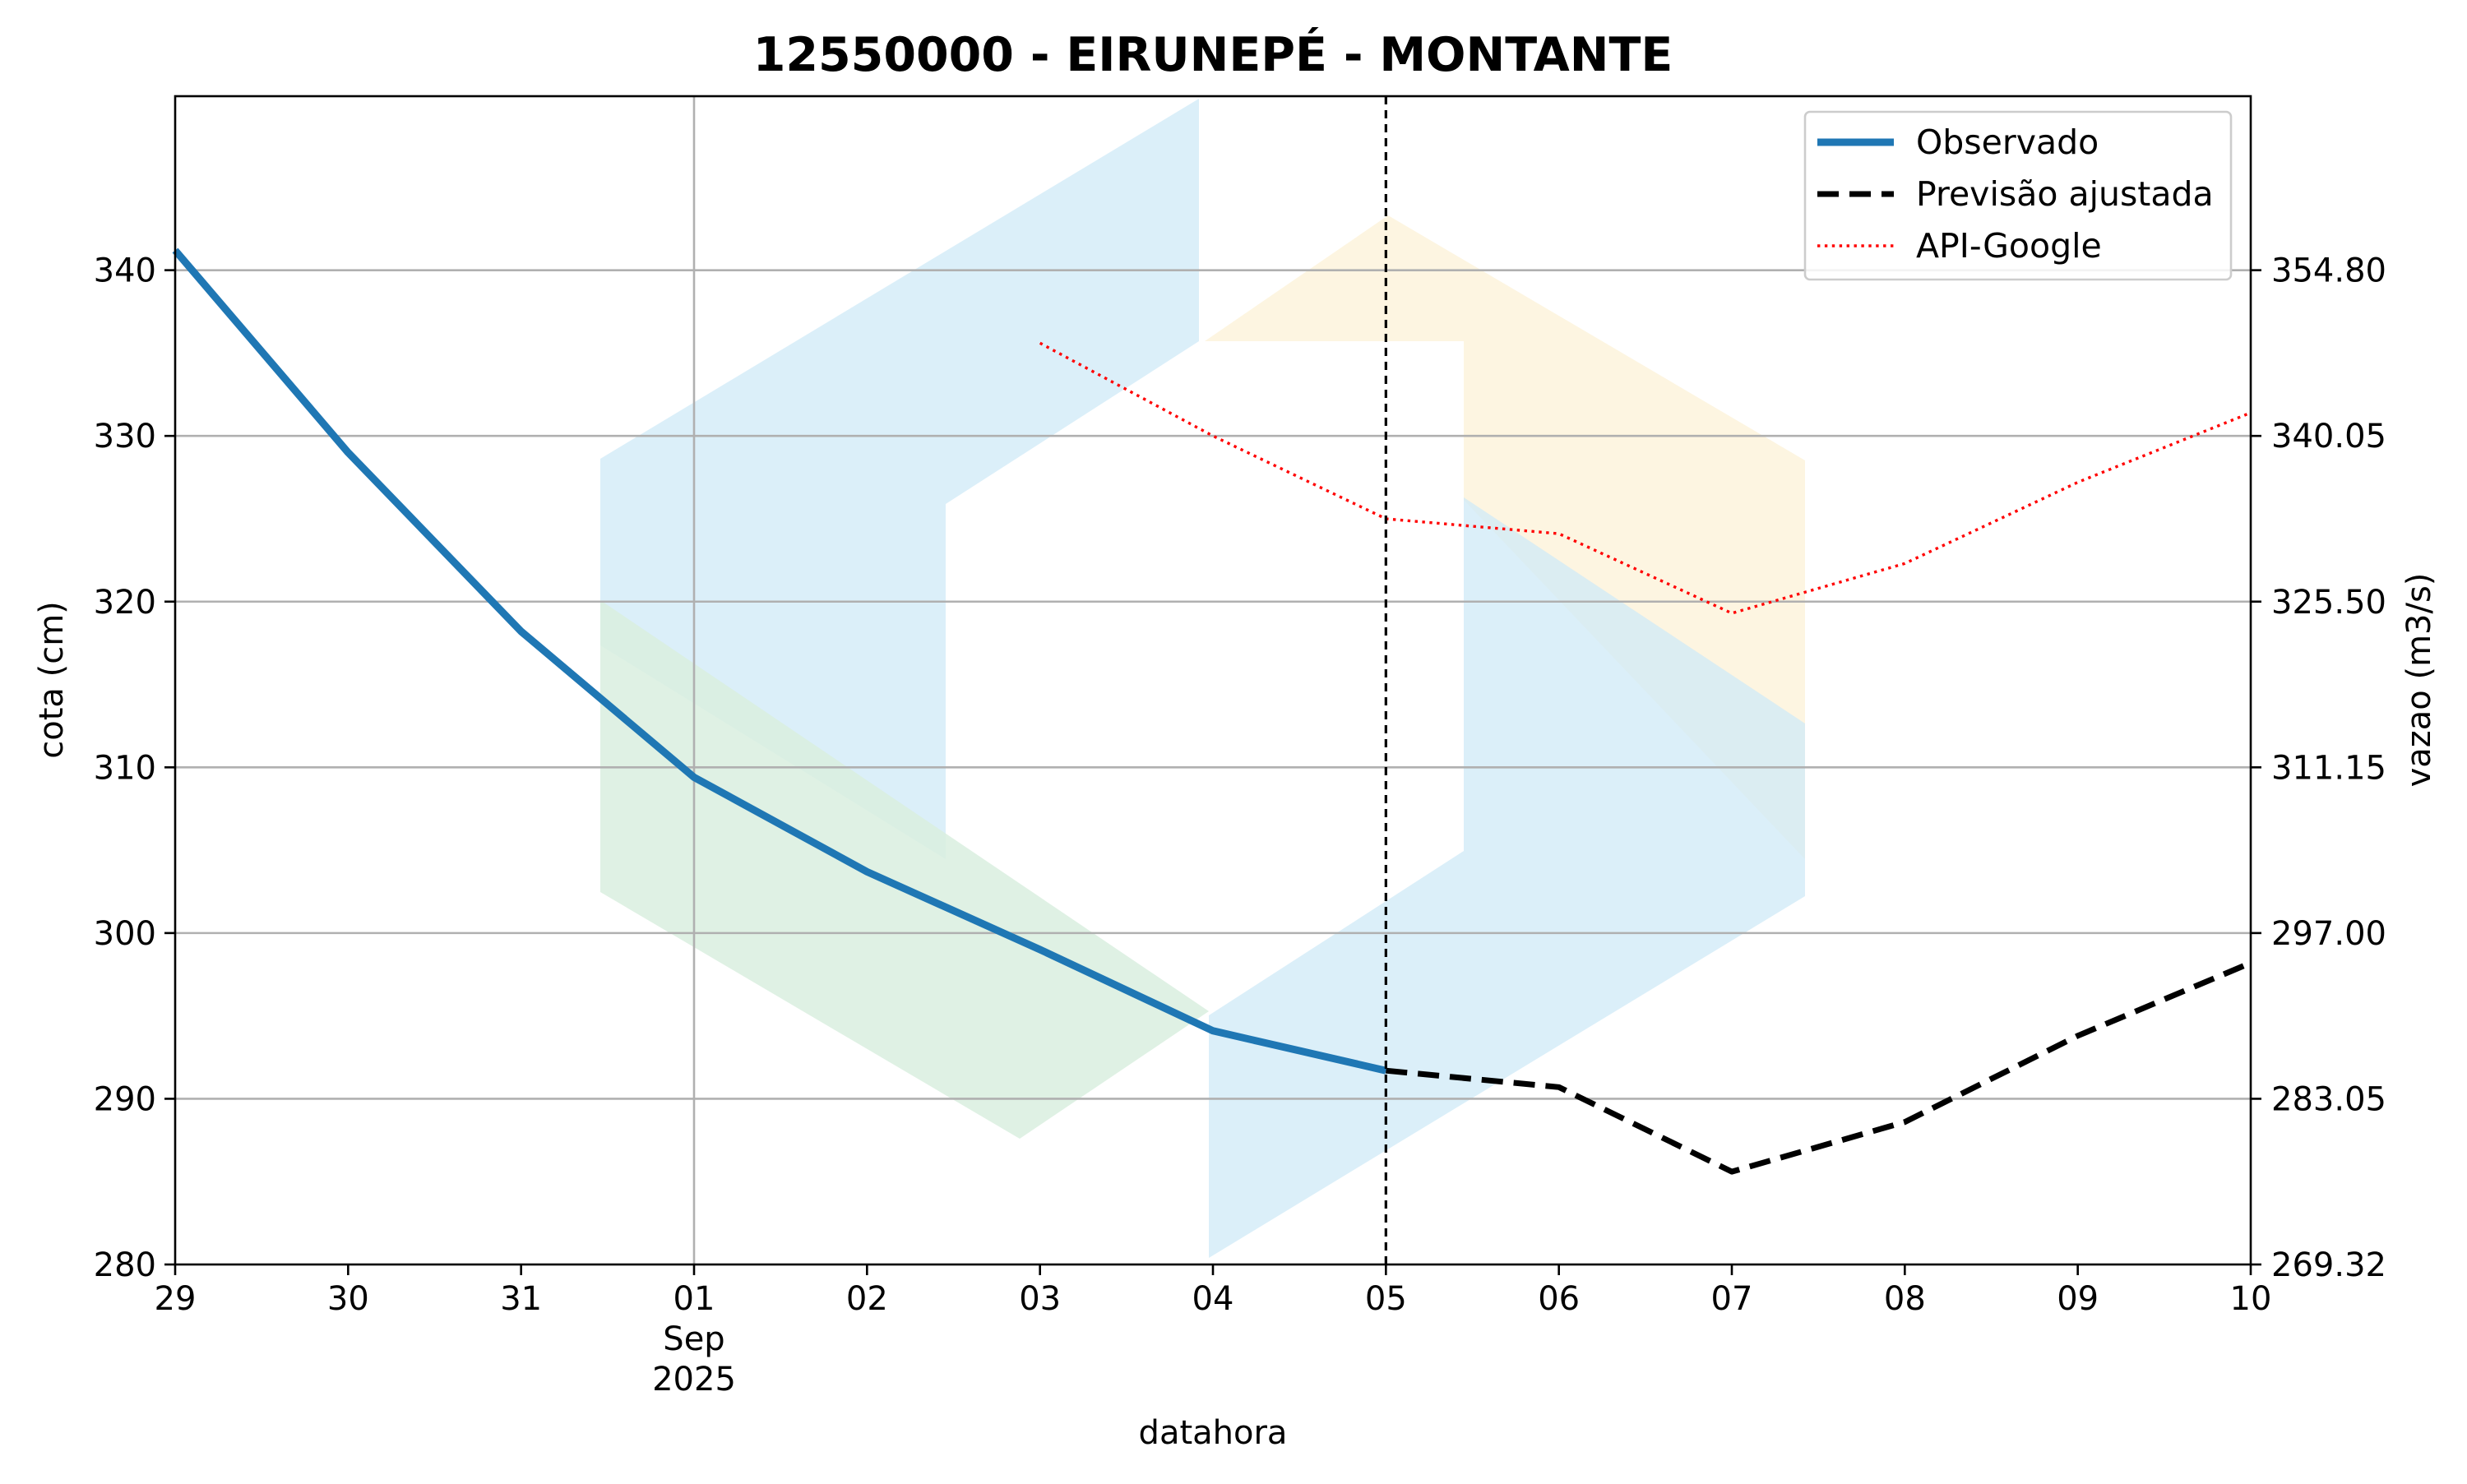 This screenshot has width=2467, height=1484. I want to click on legend-label: Observado, so click(2007, 142).